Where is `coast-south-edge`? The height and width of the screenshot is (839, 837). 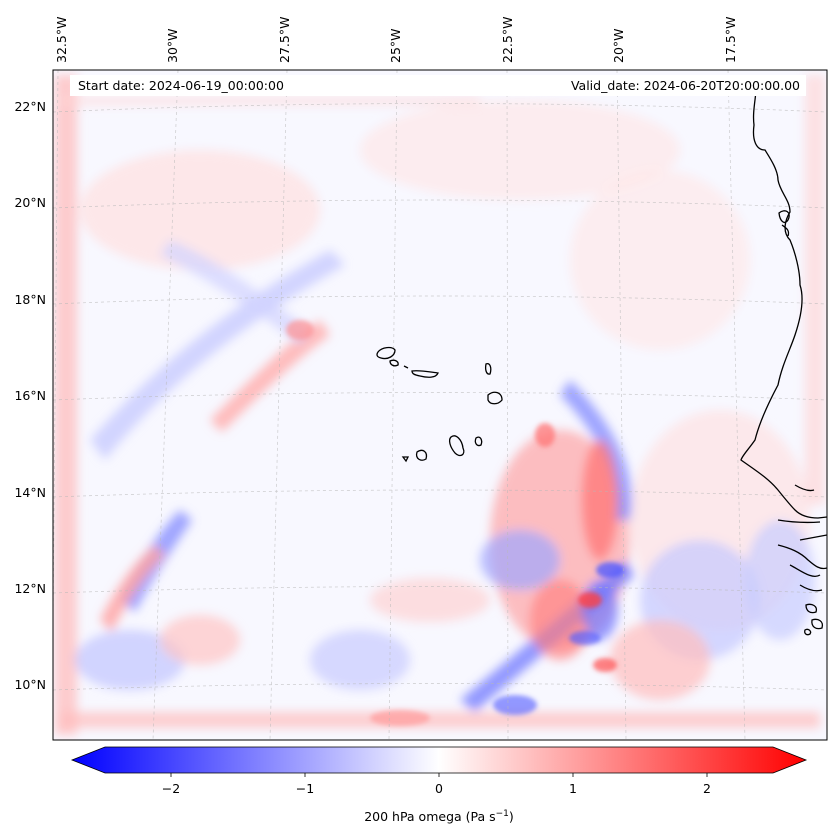
coast-south-edge is located at coordinates (813, 537).